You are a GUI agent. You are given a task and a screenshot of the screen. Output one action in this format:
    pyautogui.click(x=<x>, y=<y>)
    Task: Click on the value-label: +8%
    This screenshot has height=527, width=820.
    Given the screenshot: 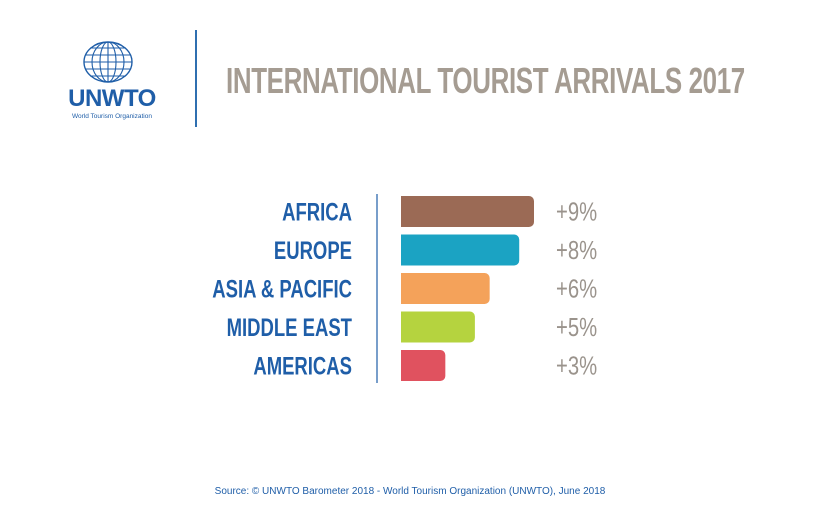 What is the action you would take?
    pyautogui.click(x=576, y=250)
    